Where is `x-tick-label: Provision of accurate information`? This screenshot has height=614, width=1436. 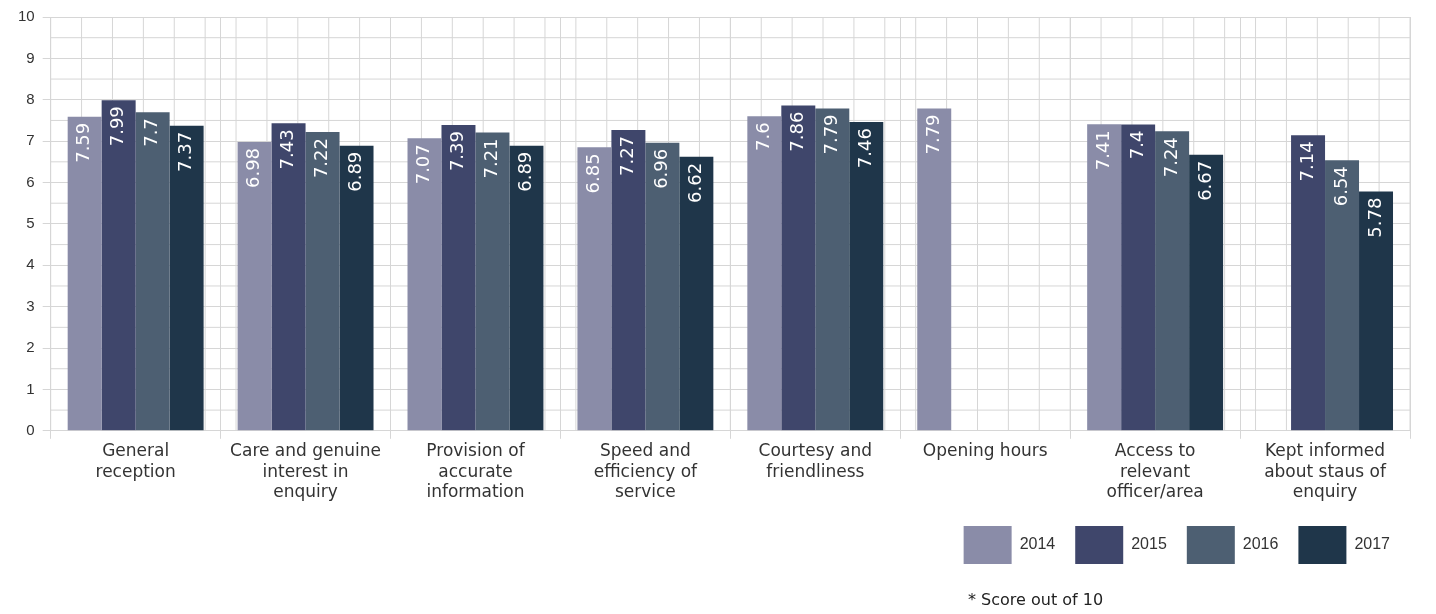
x-tick-label: Provision of accurate information is located at coordinates (476, 471).